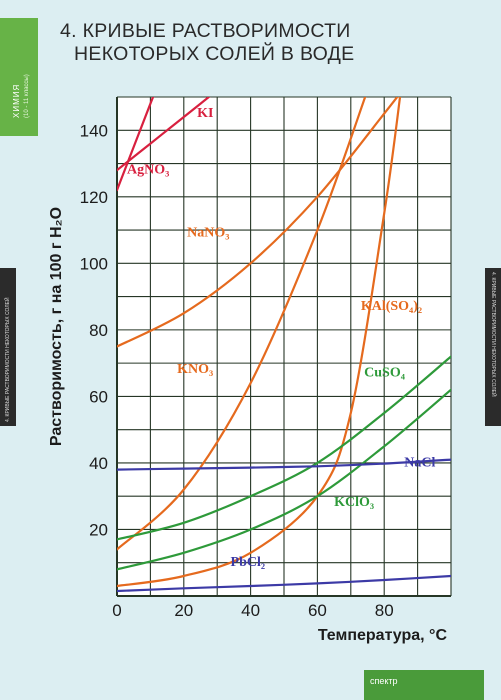  Describe the element at coordinates (205, 113) in the screenshot. I see `curve-label-ki: KI` at that location.